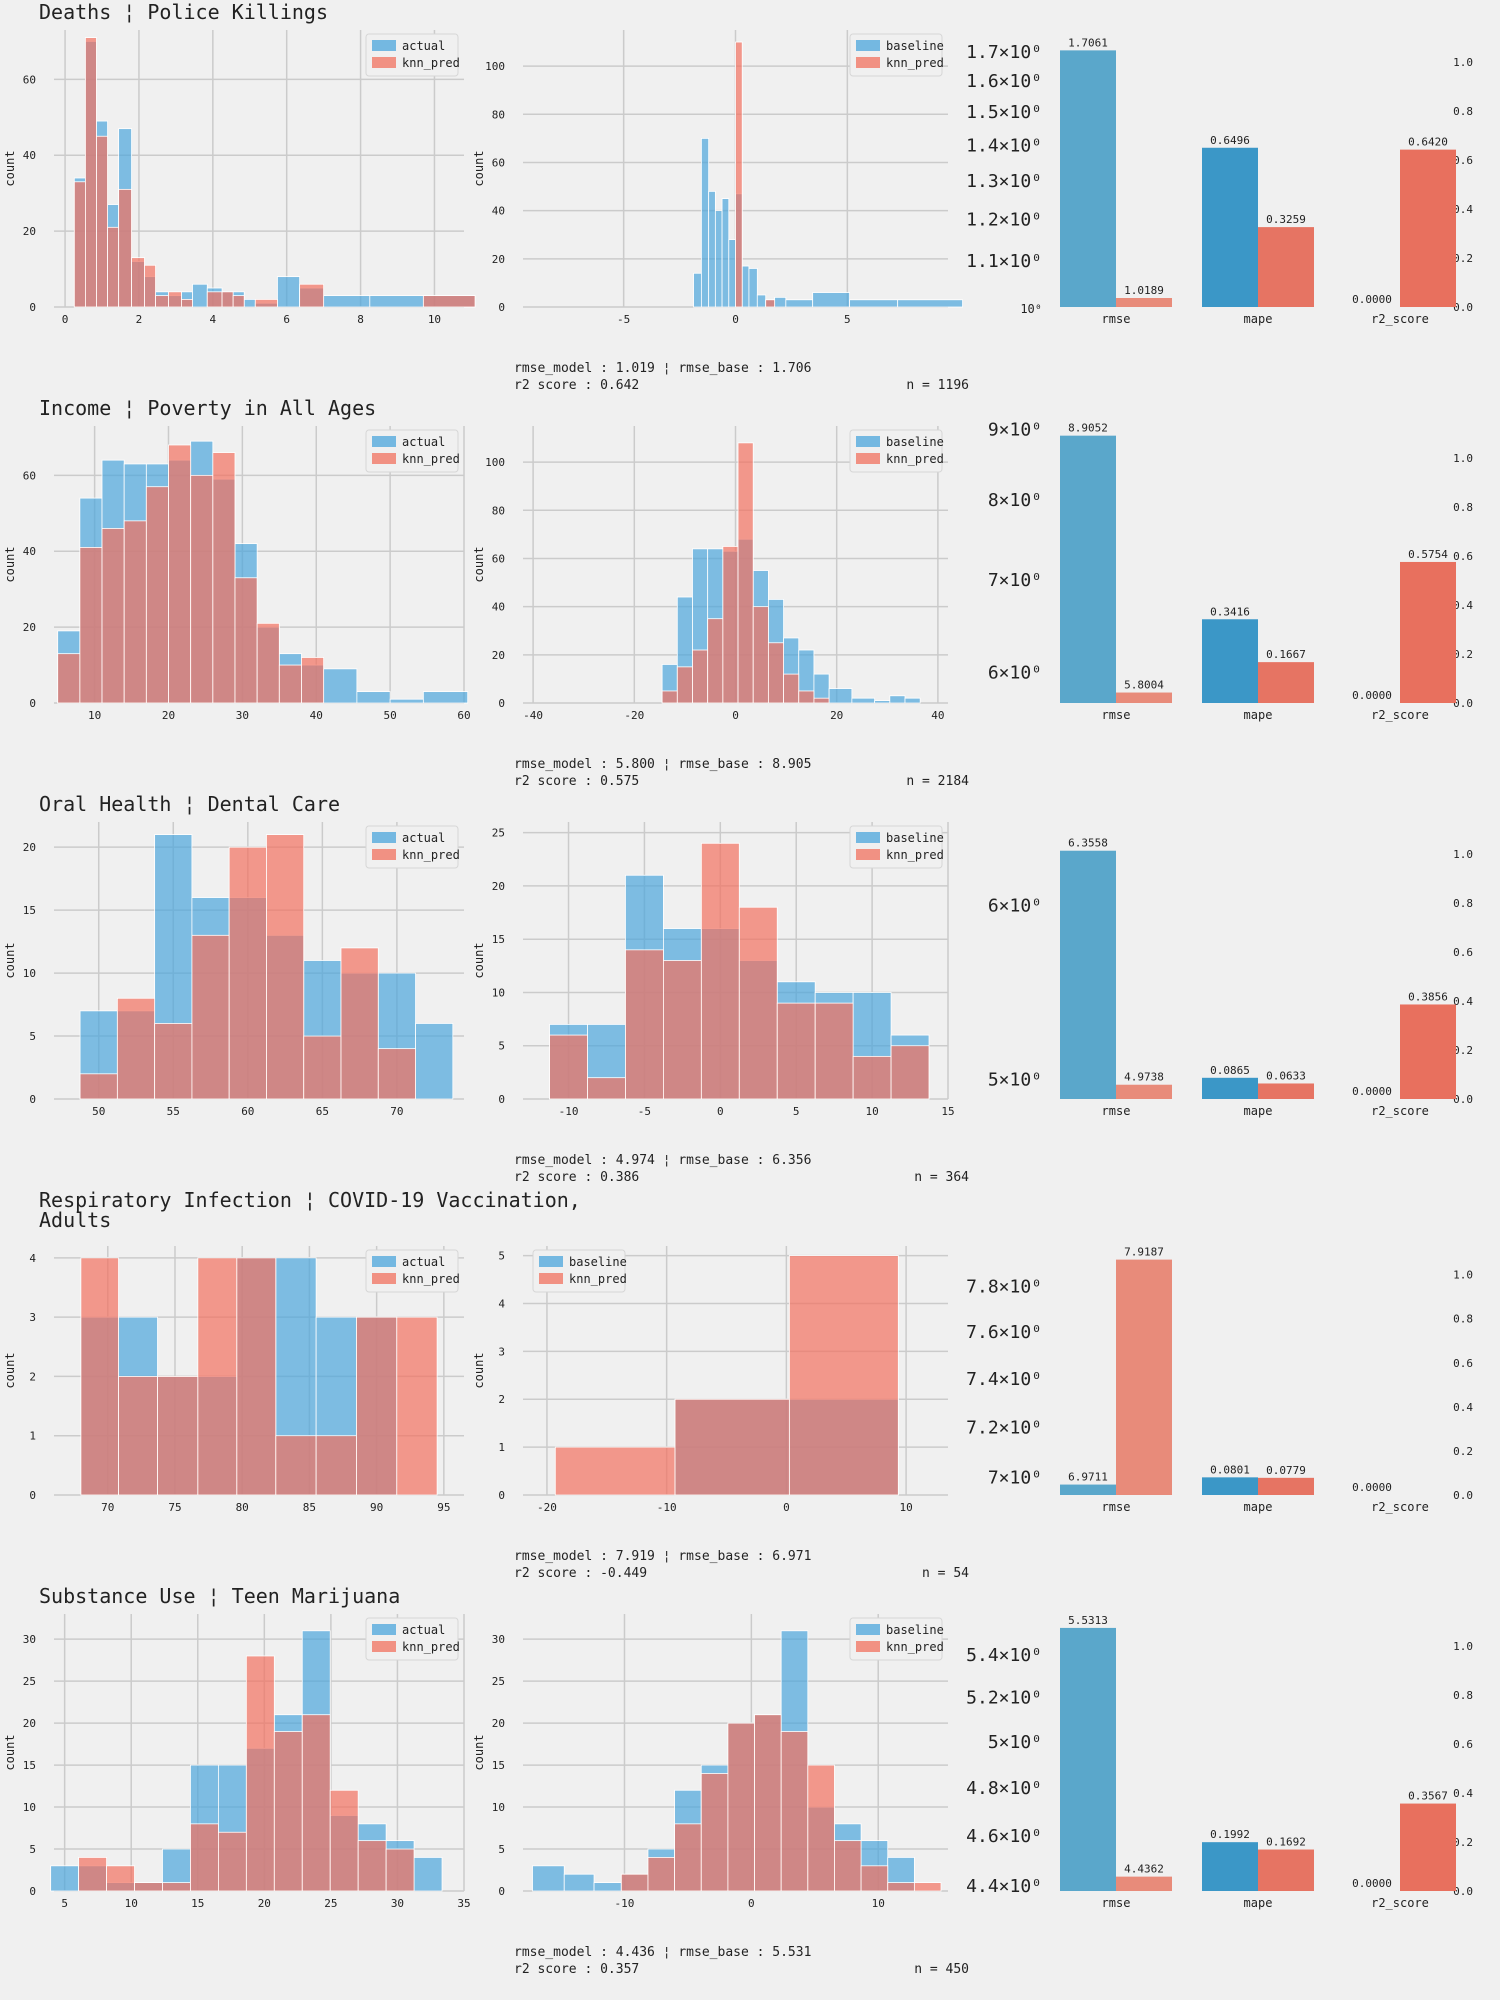  Describe the element at coordinates (1230, 1834) in the screenshot. I see `bar-value-label: 0.1992` at that location.